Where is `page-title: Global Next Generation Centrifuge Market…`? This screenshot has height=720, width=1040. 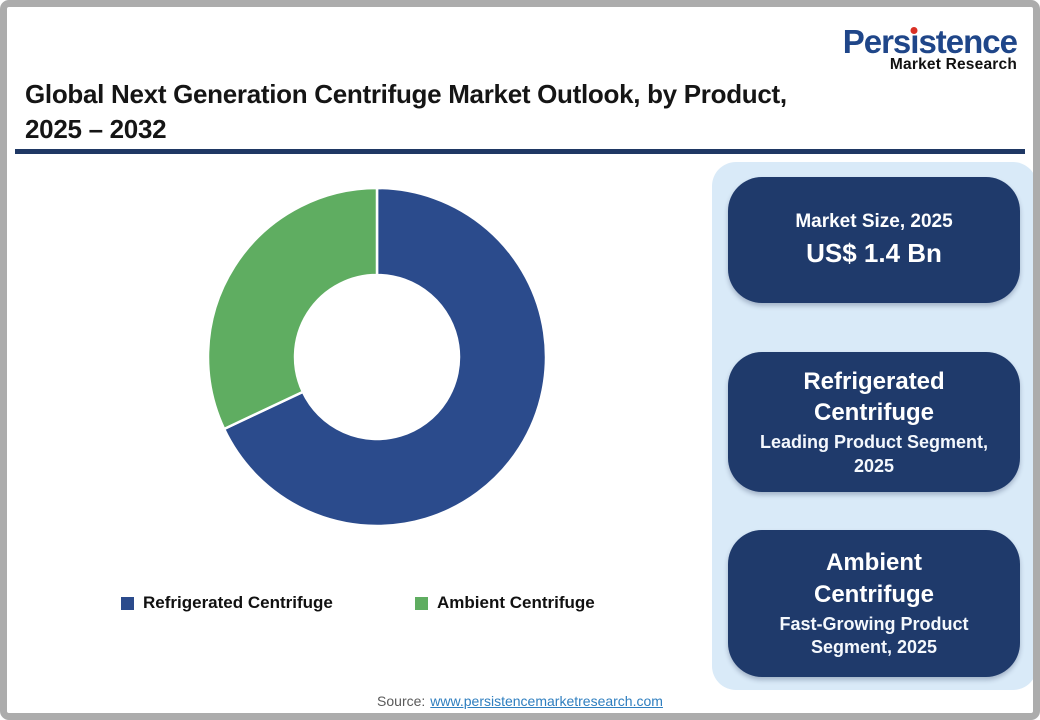 page-title: Global Next Generation Centrifuge Market… is located at coordinates (485, 112).